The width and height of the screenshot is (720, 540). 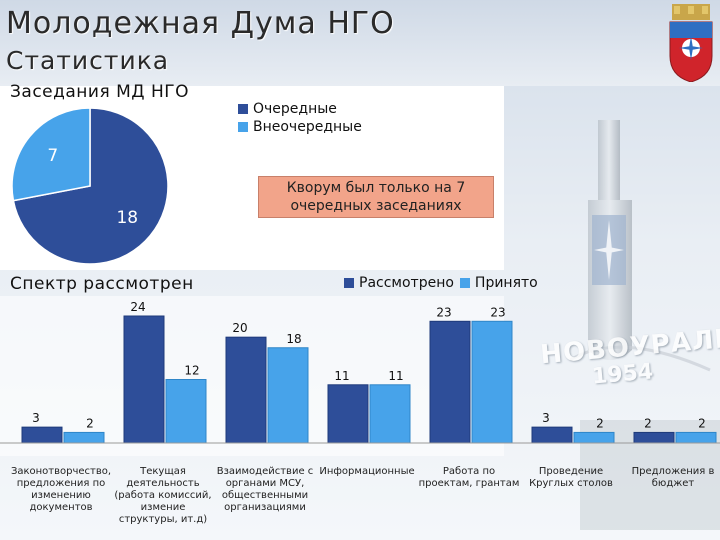 I want to click on bar-label-0-series-1: 2, so click(x=90, y=423).